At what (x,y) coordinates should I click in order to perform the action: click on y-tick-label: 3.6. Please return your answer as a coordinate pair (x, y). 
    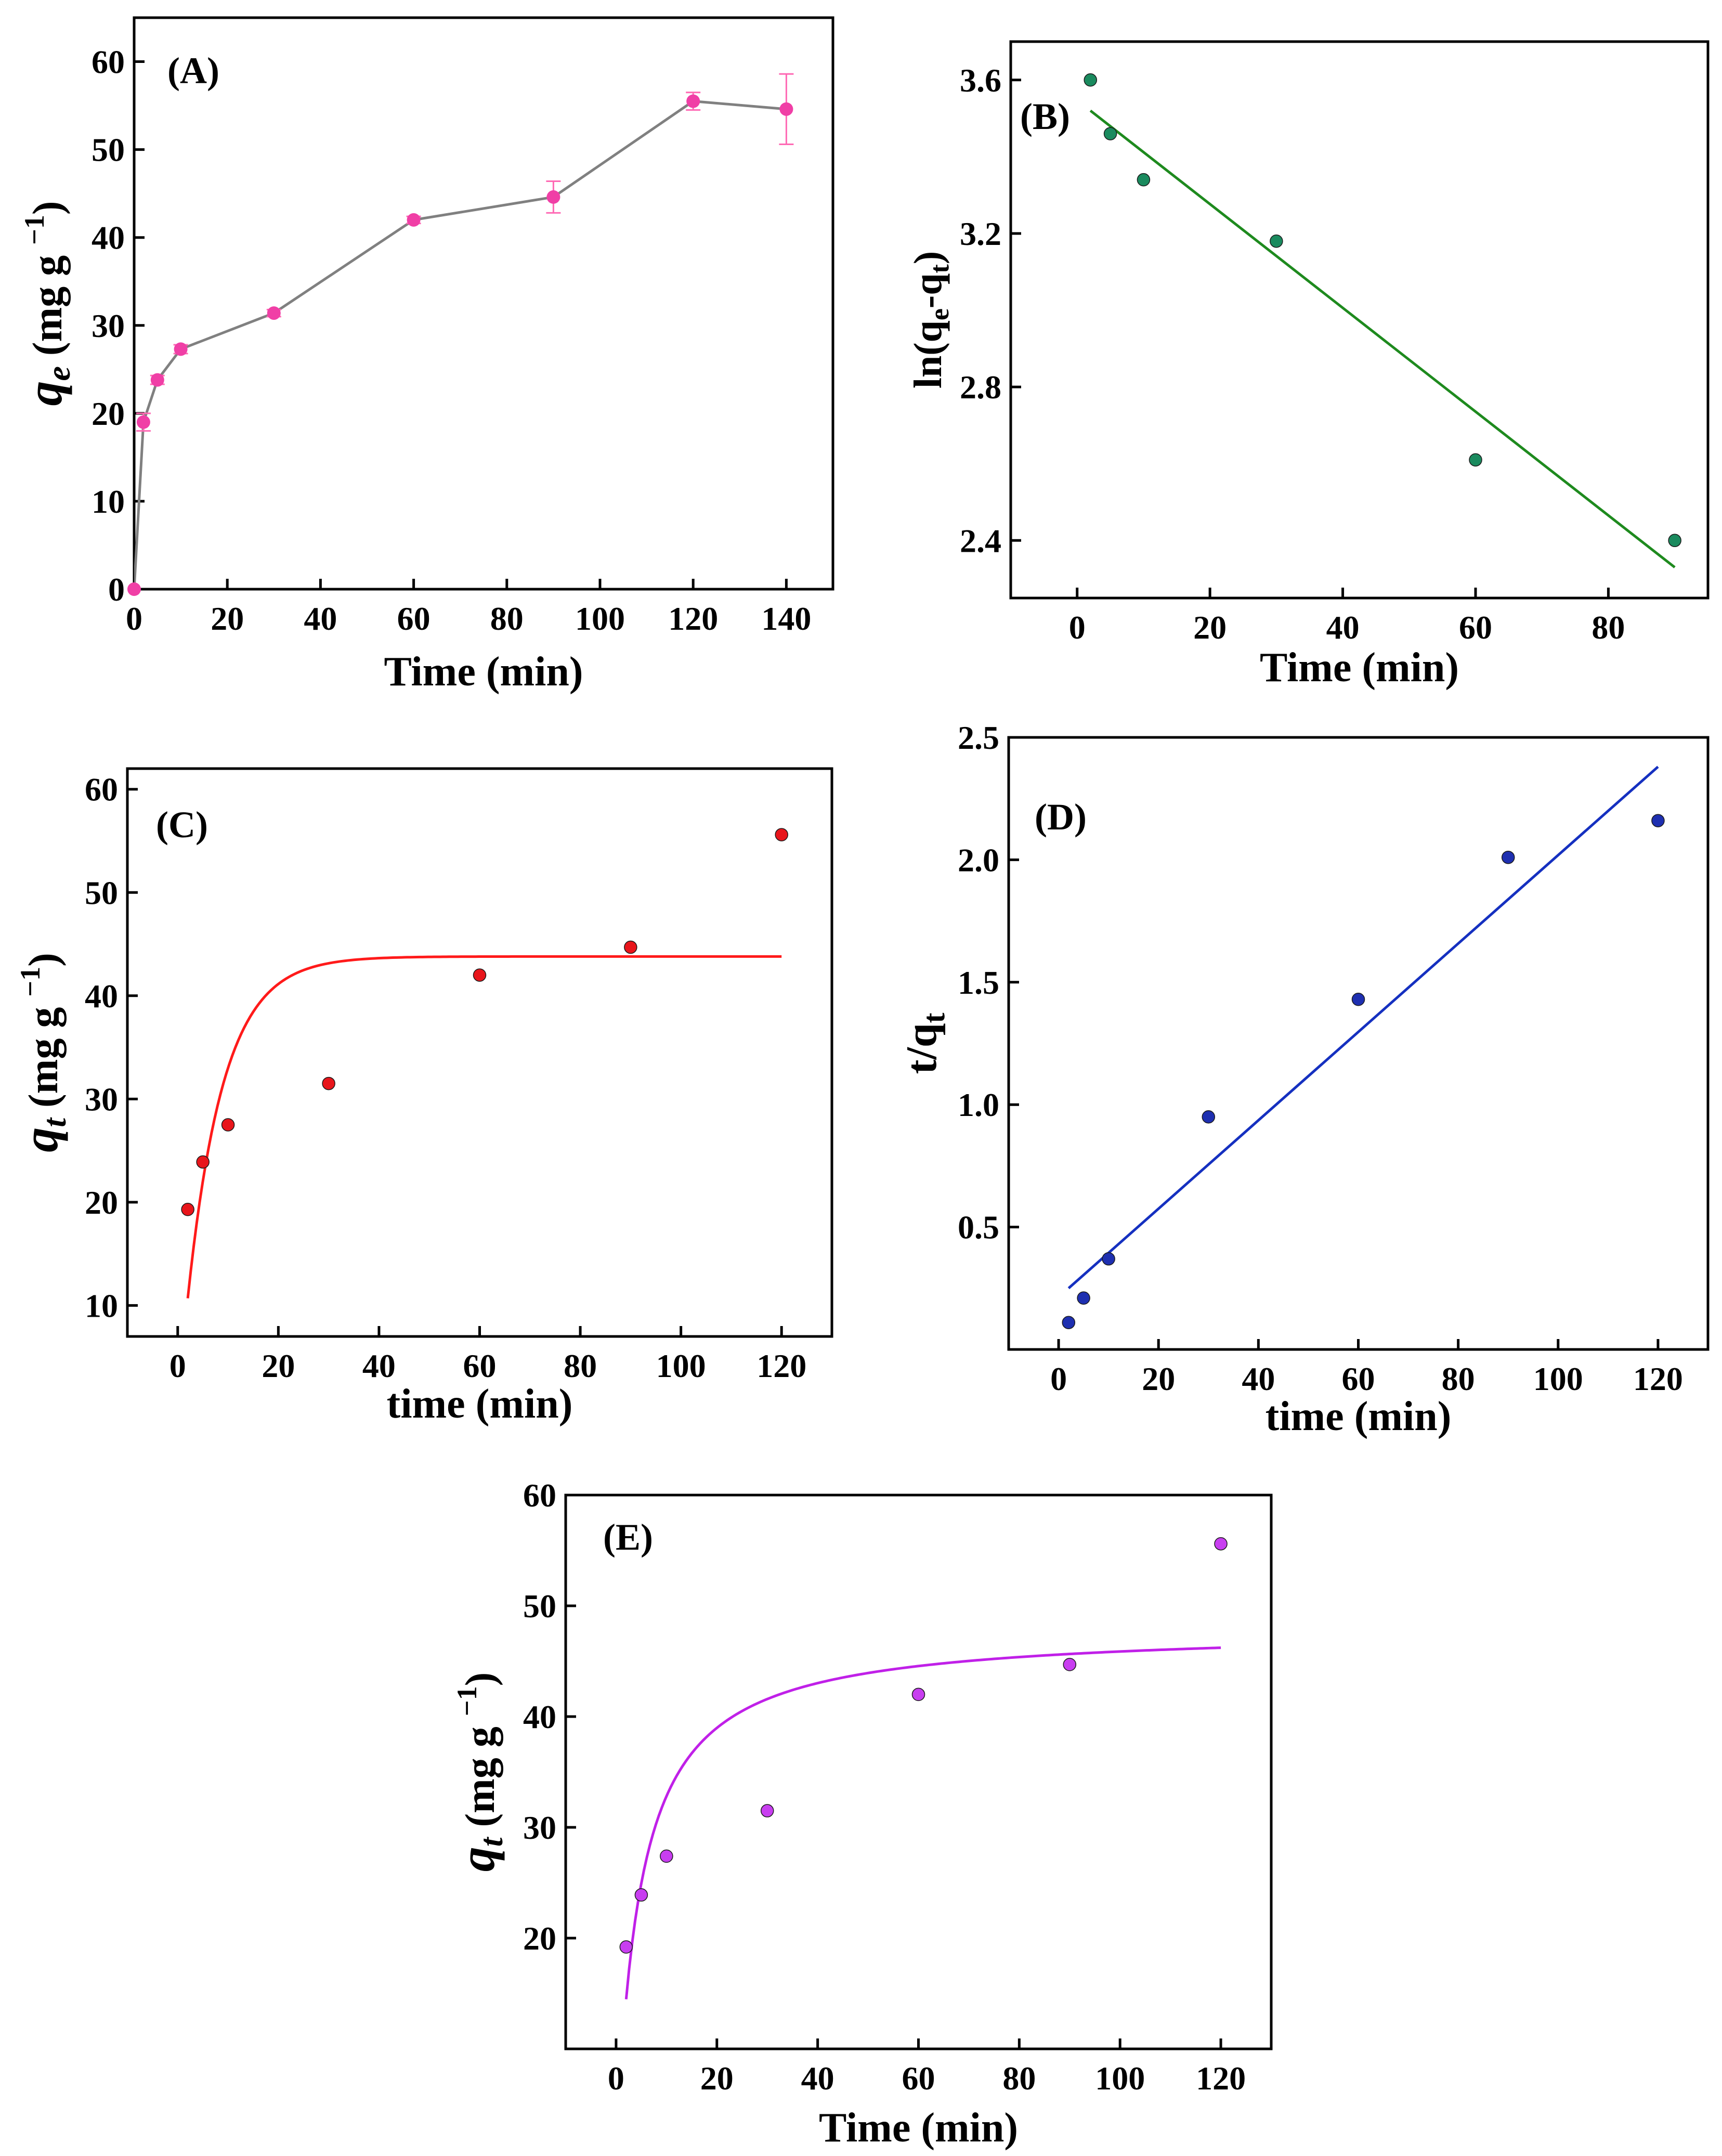
    Looking at the image, I should click on (980, 80).